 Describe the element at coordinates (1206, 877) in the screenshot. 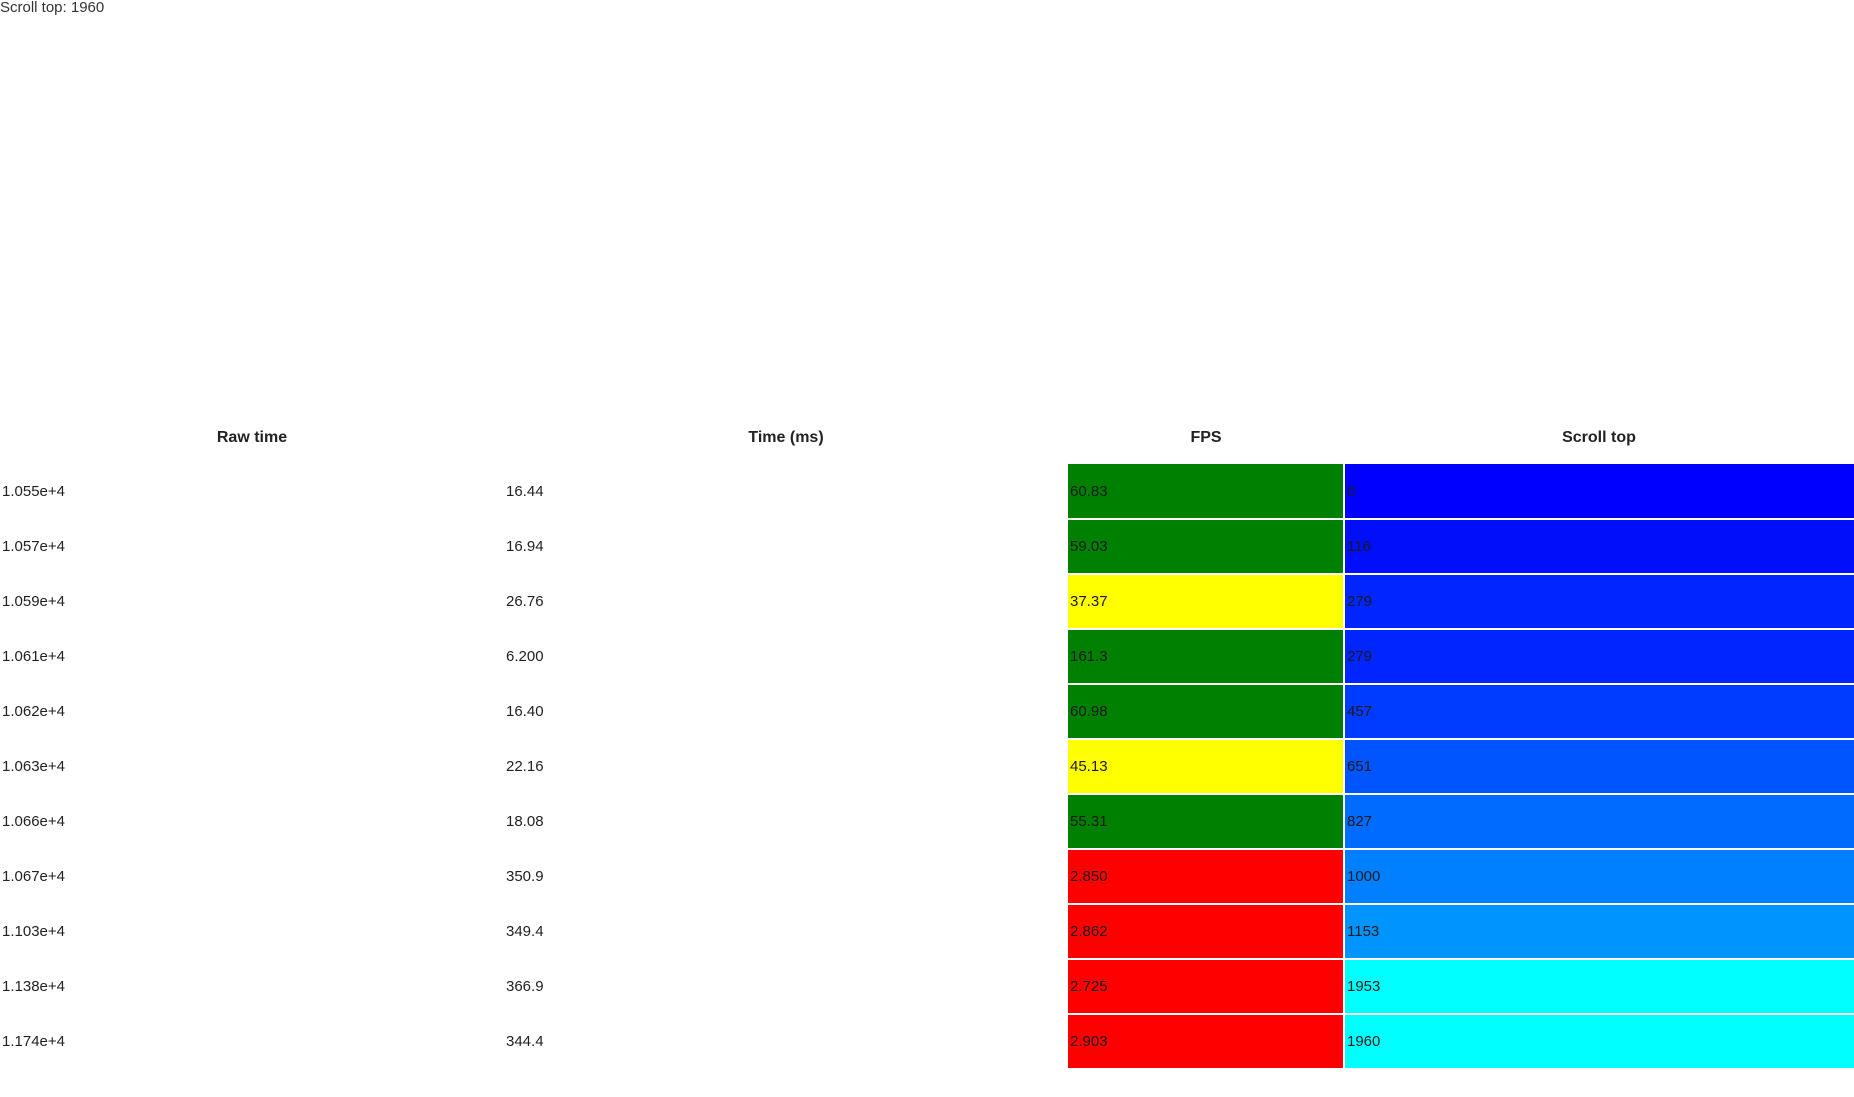

I see `cell-fps: 2.850` at that location.